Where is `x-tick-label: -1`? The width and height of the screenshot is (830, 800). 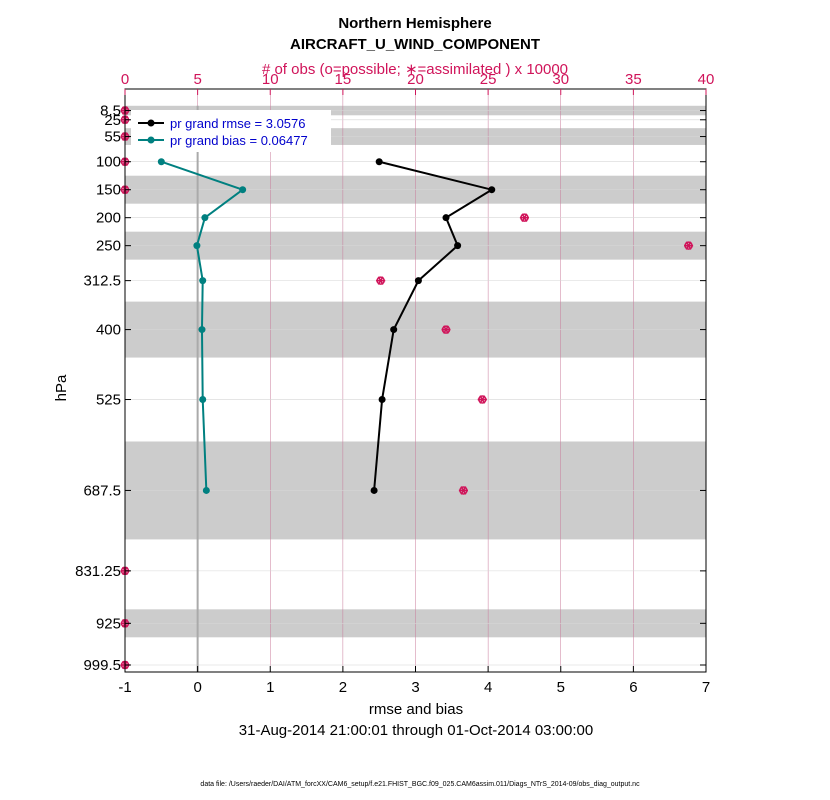 x-tick-label: -1 is located at coordinates (124, 687).